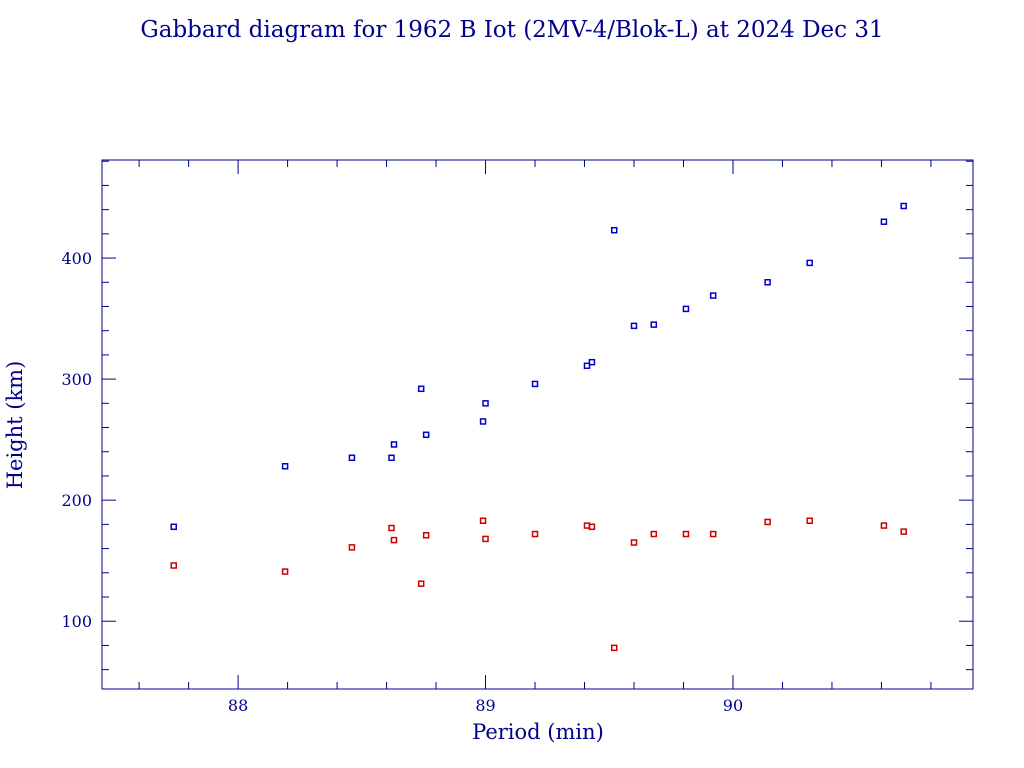 The image size is (1024, 768). What do you see at coordinates (76, 621) in the screenshot?
I see `y-tick-label: 100` at bounding box center [76, 621].